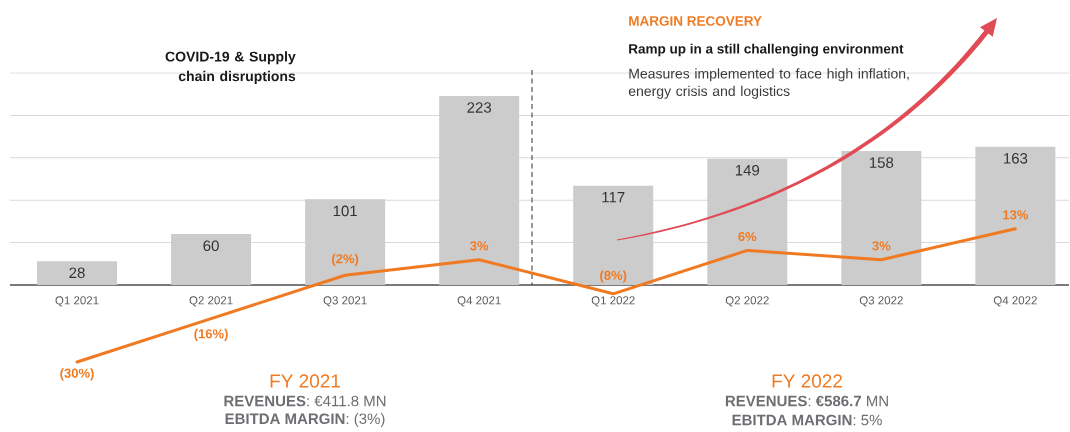 This screenshot has width=1070, height=432. What do you see at coordinates (747, 301) in the screenshot?
I see `x-tick-label: Q2 2022` at bounding box center [747, 301].